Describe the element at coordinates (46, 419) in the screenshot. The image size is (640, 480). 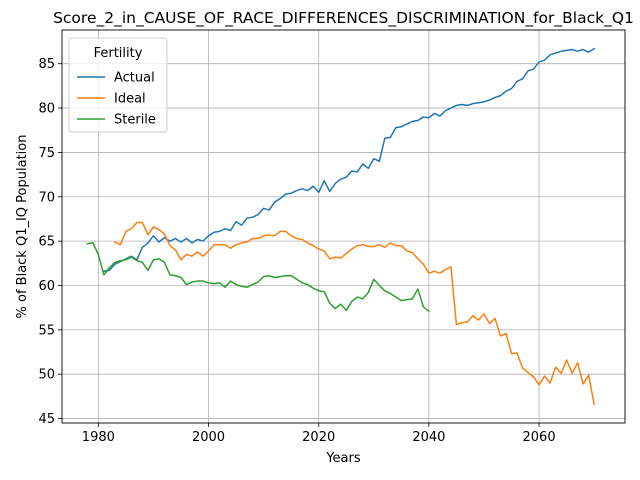
I see `y-tick-label: 45` at that location.